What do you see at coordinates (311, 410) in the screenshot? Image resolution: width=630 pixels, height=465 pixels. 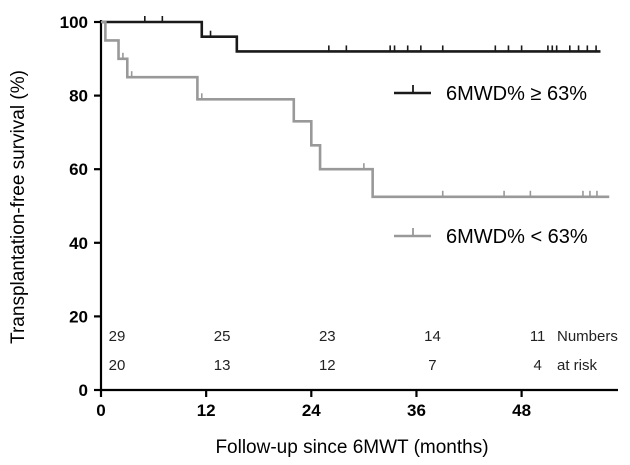 I see `x-tick-label: 24` at bounding box center [311, 410].